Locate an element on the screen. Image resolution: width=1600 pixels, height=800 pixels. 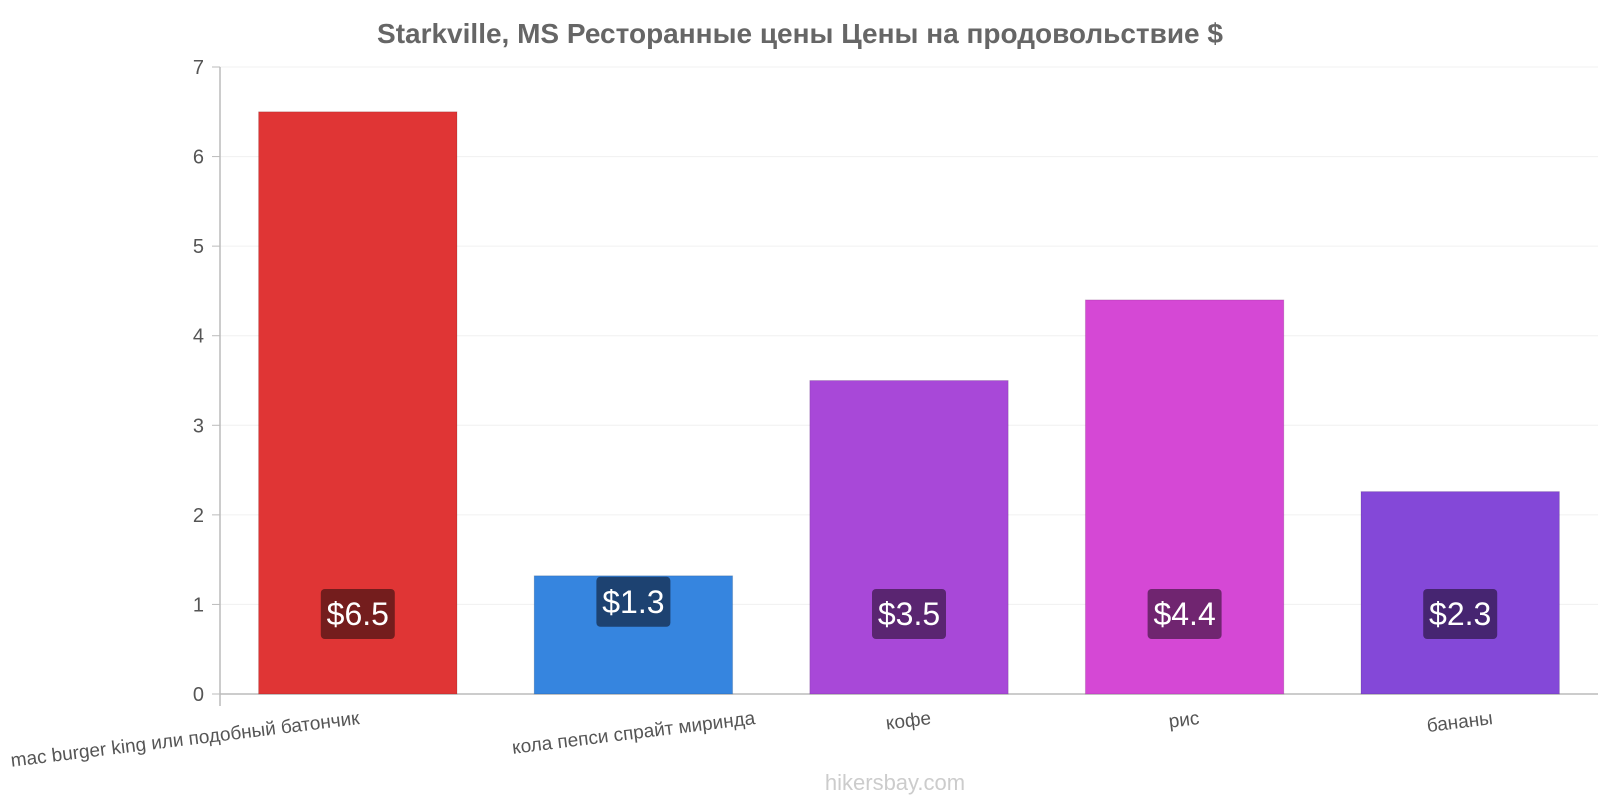
value-labels: $6.5 $1.3 $3.5 $4.4 $2.3 is located at coordinates (909, 607).